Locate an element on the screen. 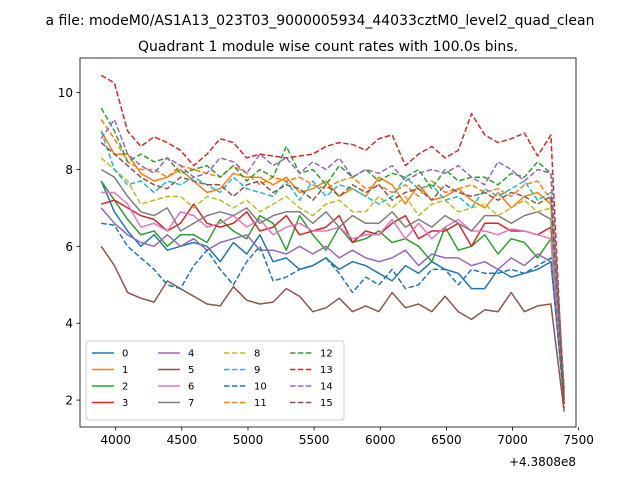 Image resolution: width=640 pixels, height=480 pixels. legend-label-13: 13 is located at coordinates (326, 370).